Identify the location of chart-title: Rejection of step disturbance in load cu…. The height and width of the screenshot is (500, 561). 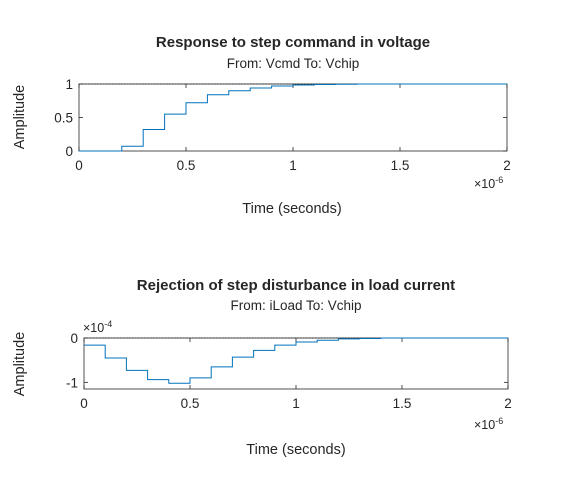
(296, 285).